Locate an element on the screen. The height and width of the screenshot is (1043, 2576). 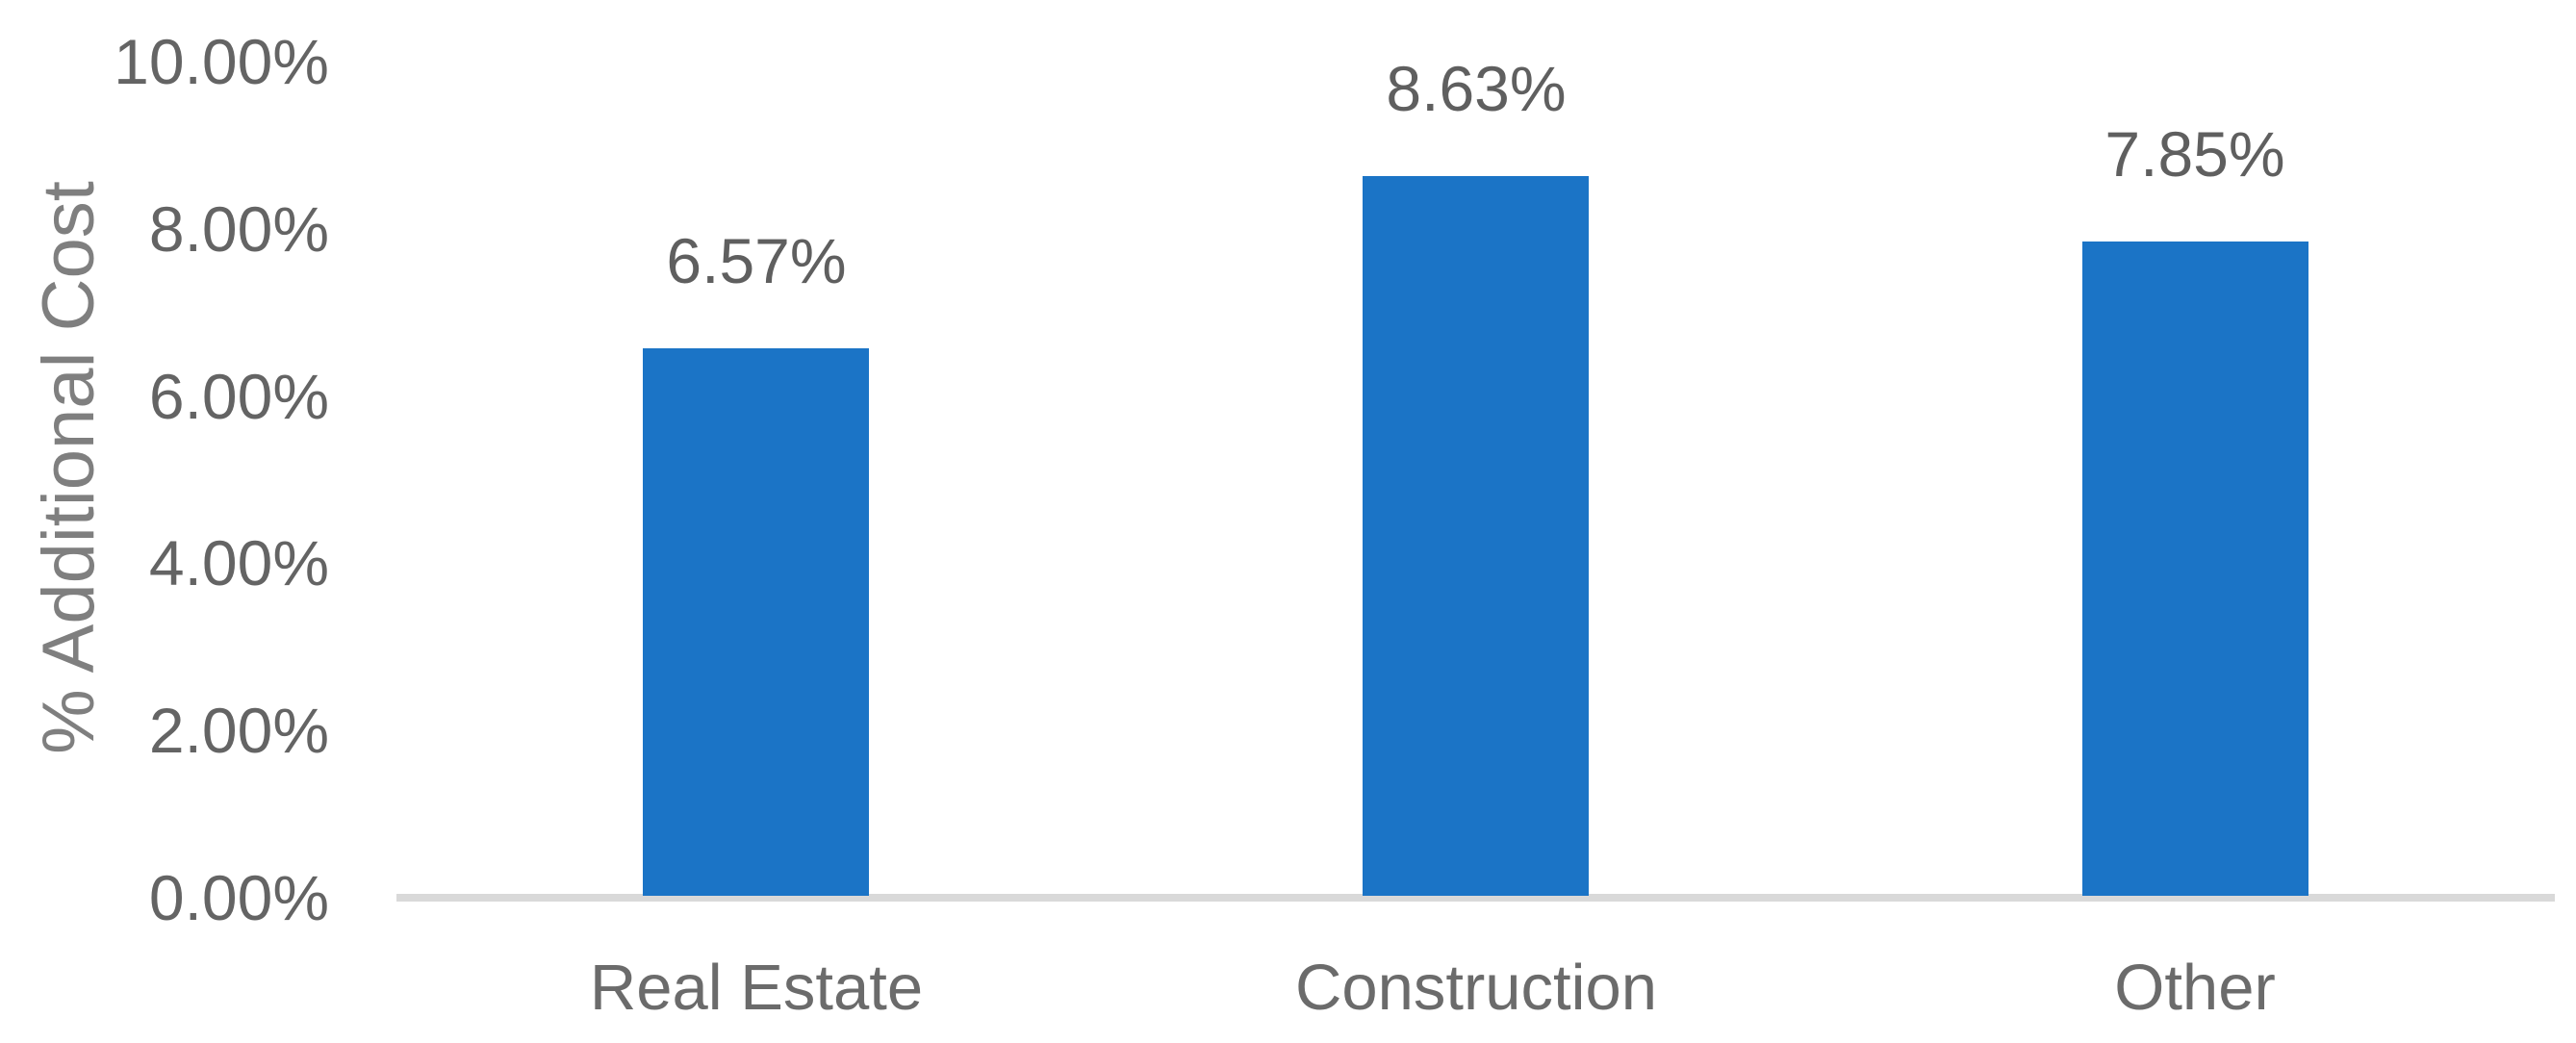
x-category-label: Real Estate is located at coordinates (756, 988).